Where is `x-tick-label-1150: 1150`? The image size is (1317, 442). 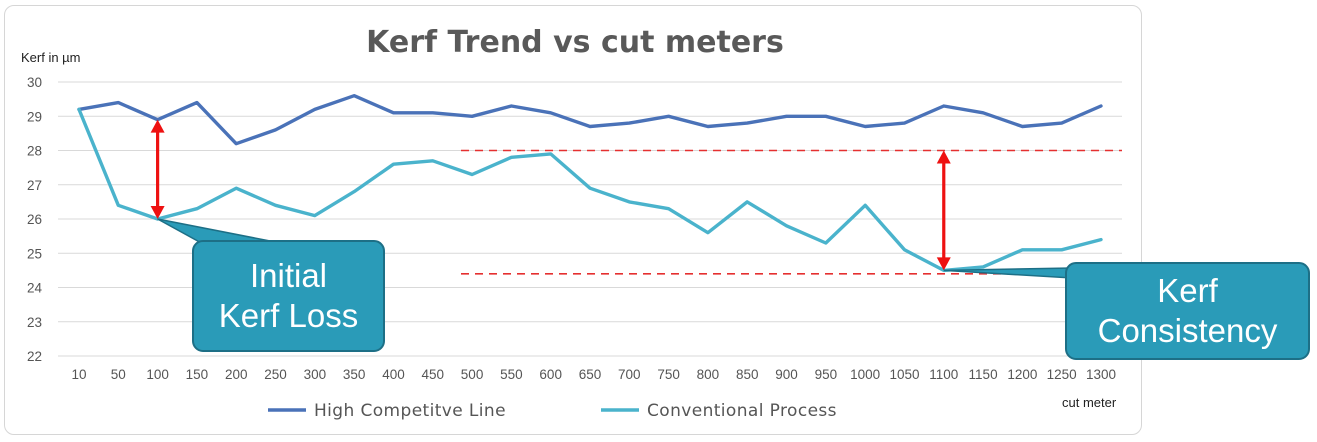 x-tick-label-1150: 1150 is located at coordinates (983, 374).